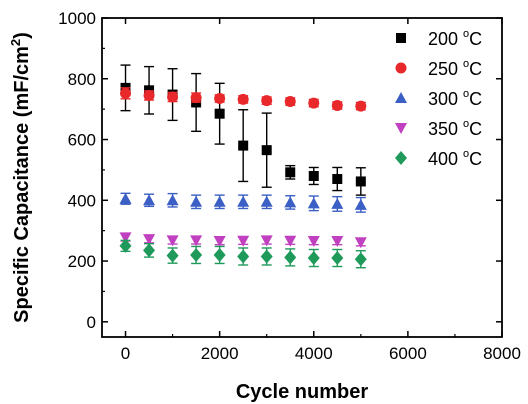  I want to click on y-tick-label: 1000, so click(77, 18).